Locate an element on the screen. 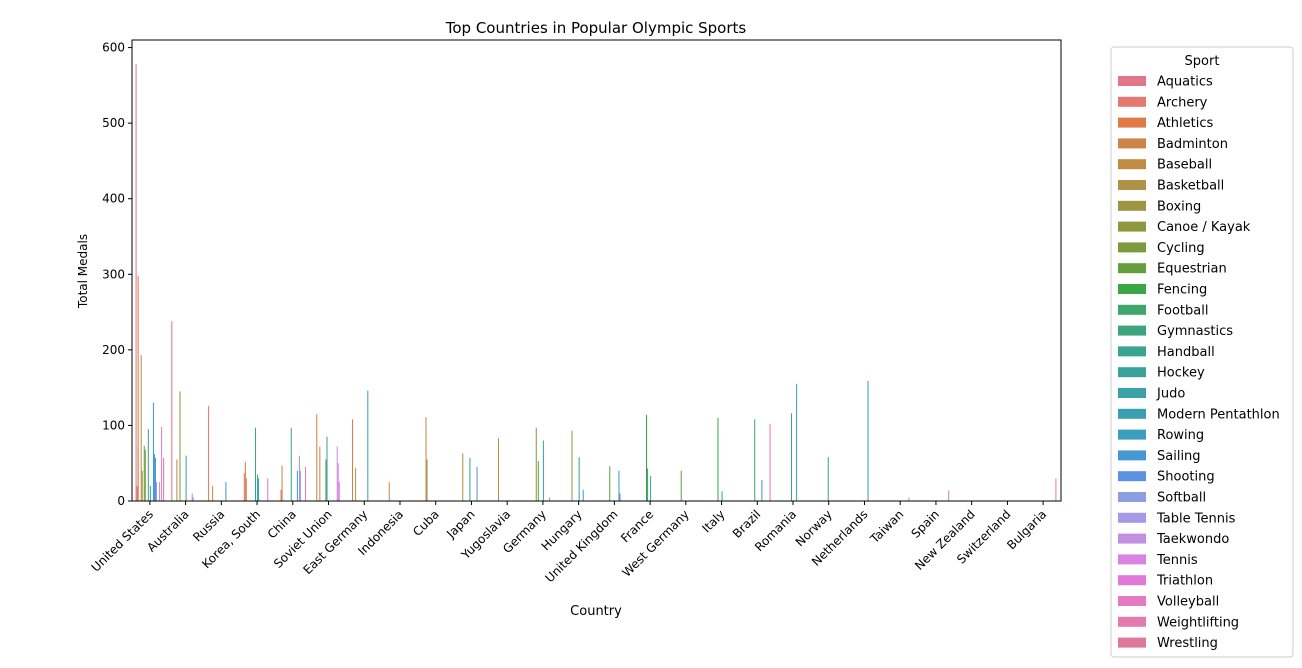 The height and width of the screenshot is (668, 1302). bar-baseball is located at coordinates (426, 459).